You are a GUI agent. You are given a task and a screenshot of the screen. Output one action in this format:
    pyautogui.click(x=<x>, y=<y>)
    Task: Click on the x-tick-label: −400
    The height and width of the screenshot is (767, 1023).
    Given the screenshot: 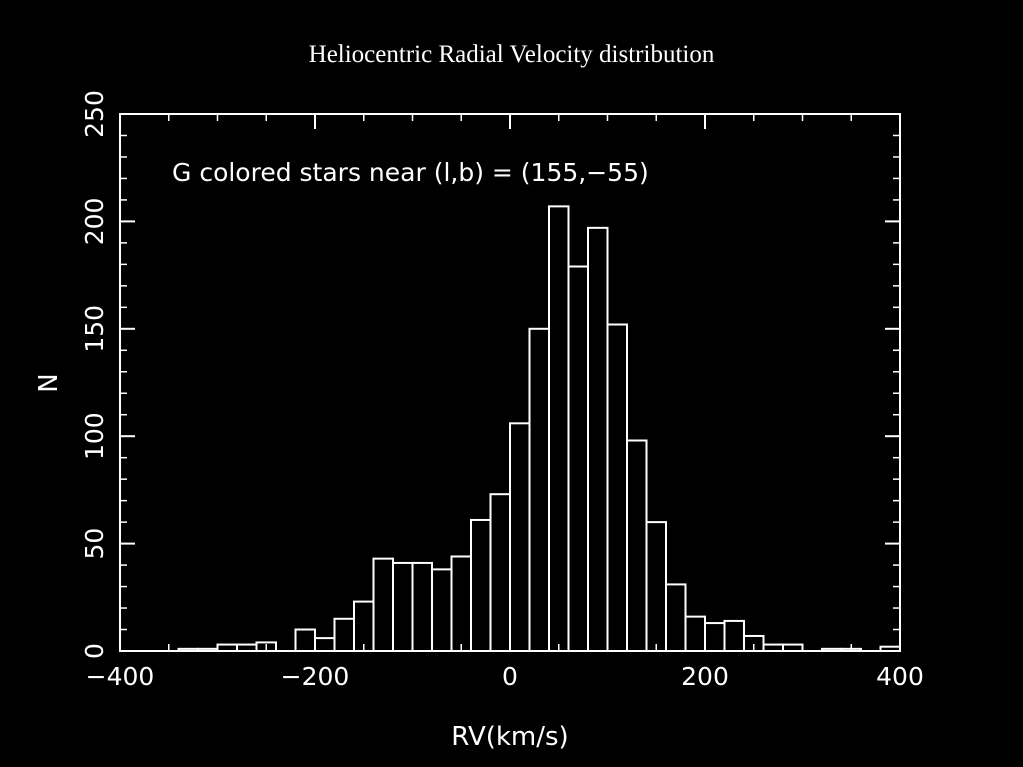 What is the action you would take?
    pyautogui.click(x=120, y=676)
    